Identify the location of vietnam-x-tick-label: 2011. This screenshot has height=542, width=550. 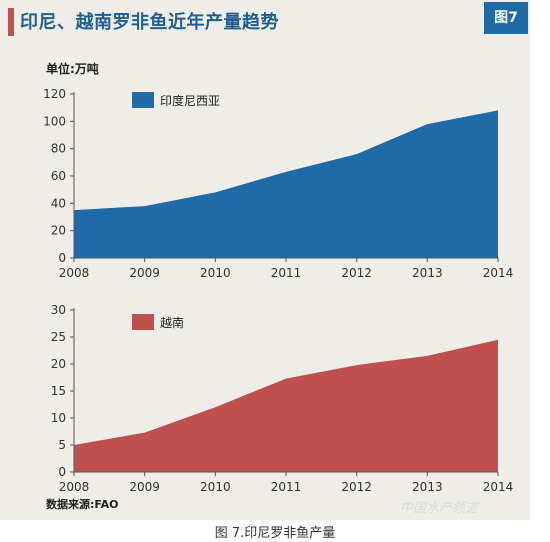
(286, 487).